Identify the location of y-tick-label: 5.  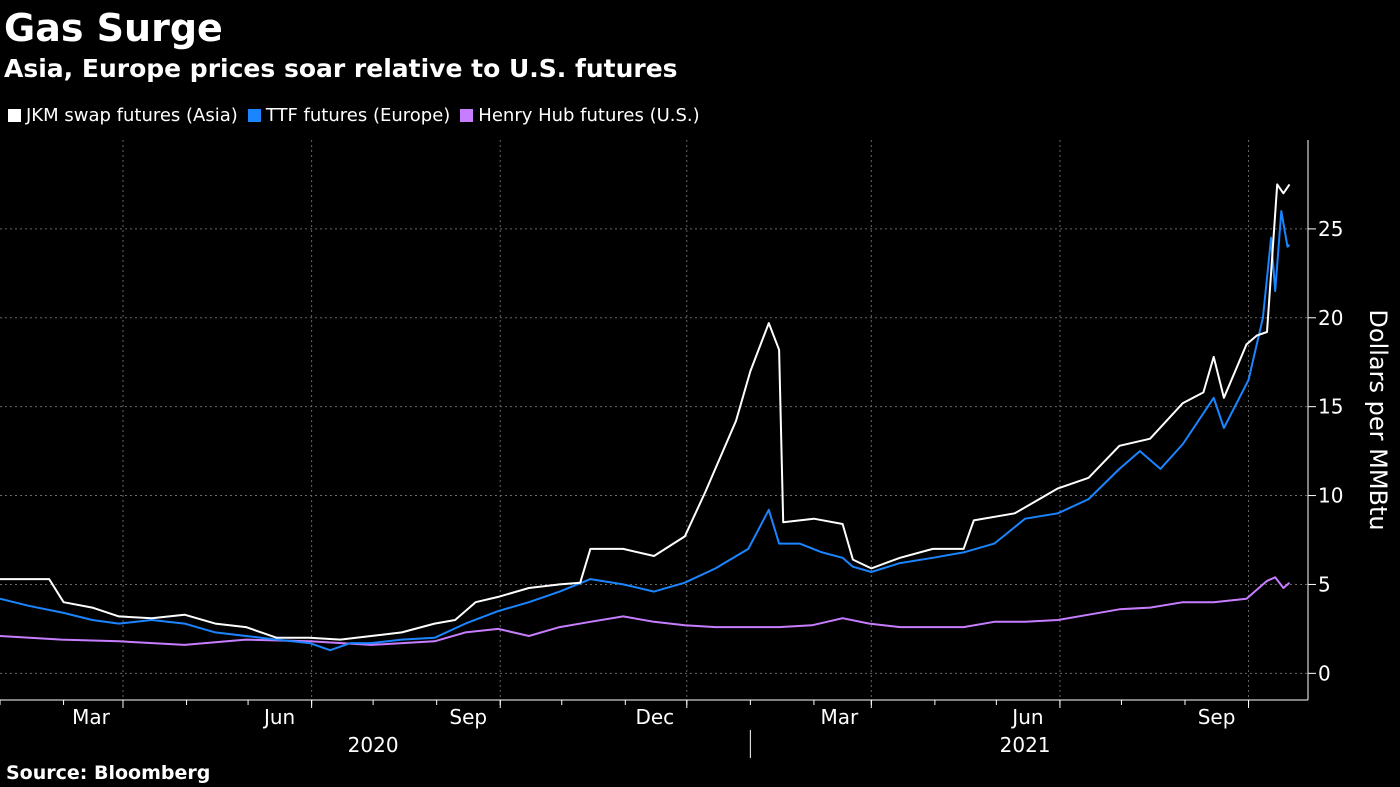
(1324, 584).